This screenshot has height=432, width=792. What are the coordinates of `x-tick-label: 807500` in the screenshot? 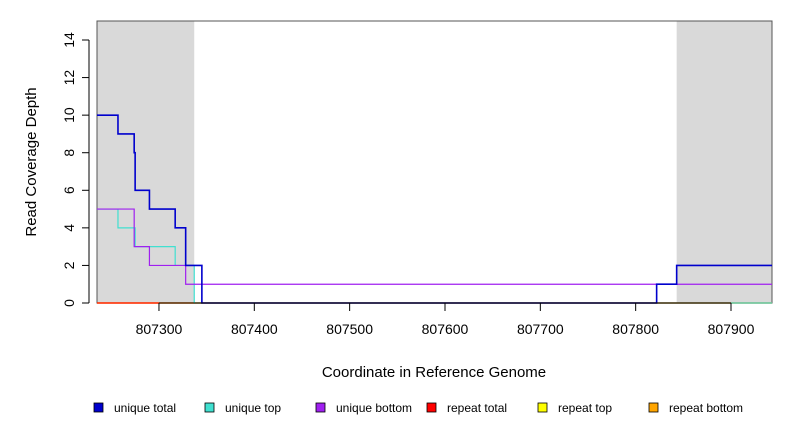 It's located at (349, 329).